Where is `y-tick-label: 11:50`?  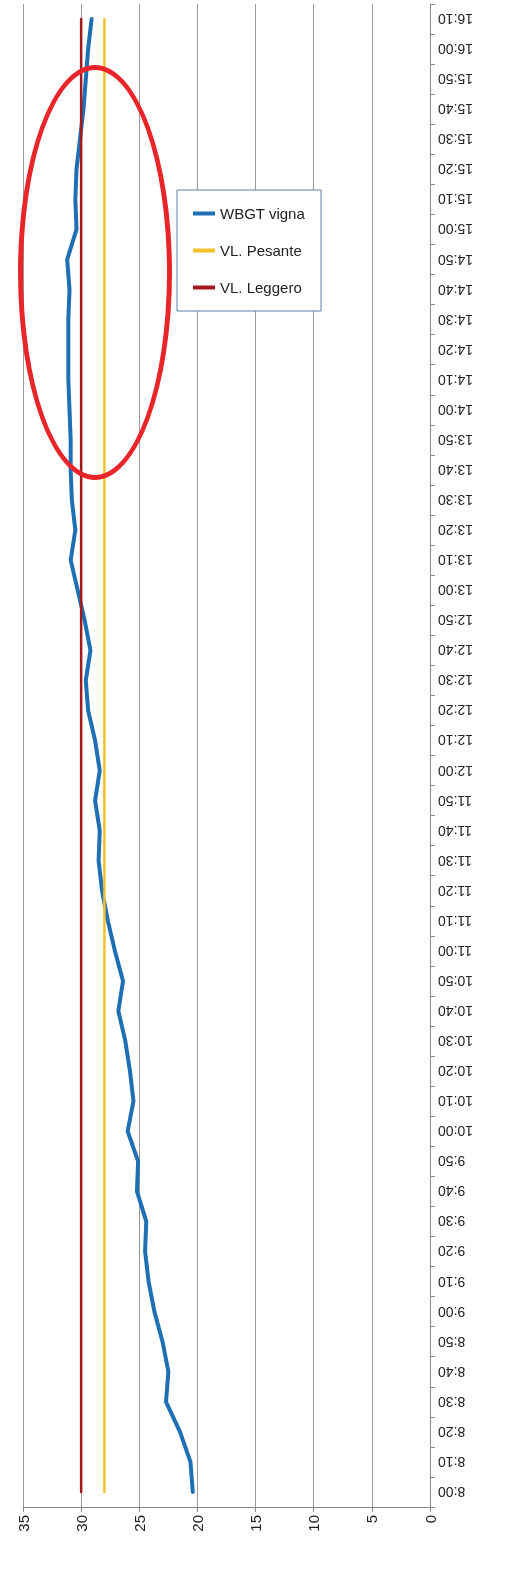 y-tick-label: 11:50 is located at coordinates (454, 800).